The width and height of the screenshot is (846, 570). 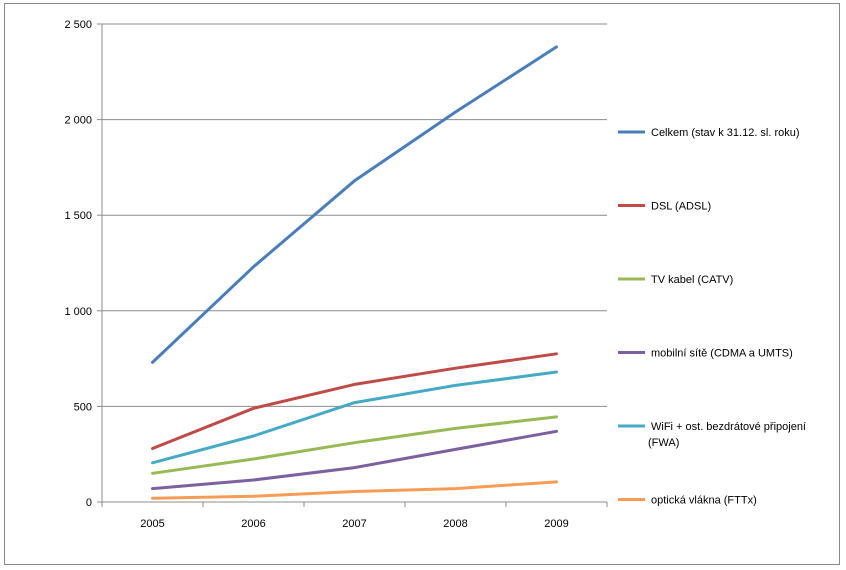 I want to click on y-tick-label: 500, so click(x=83, y=407).